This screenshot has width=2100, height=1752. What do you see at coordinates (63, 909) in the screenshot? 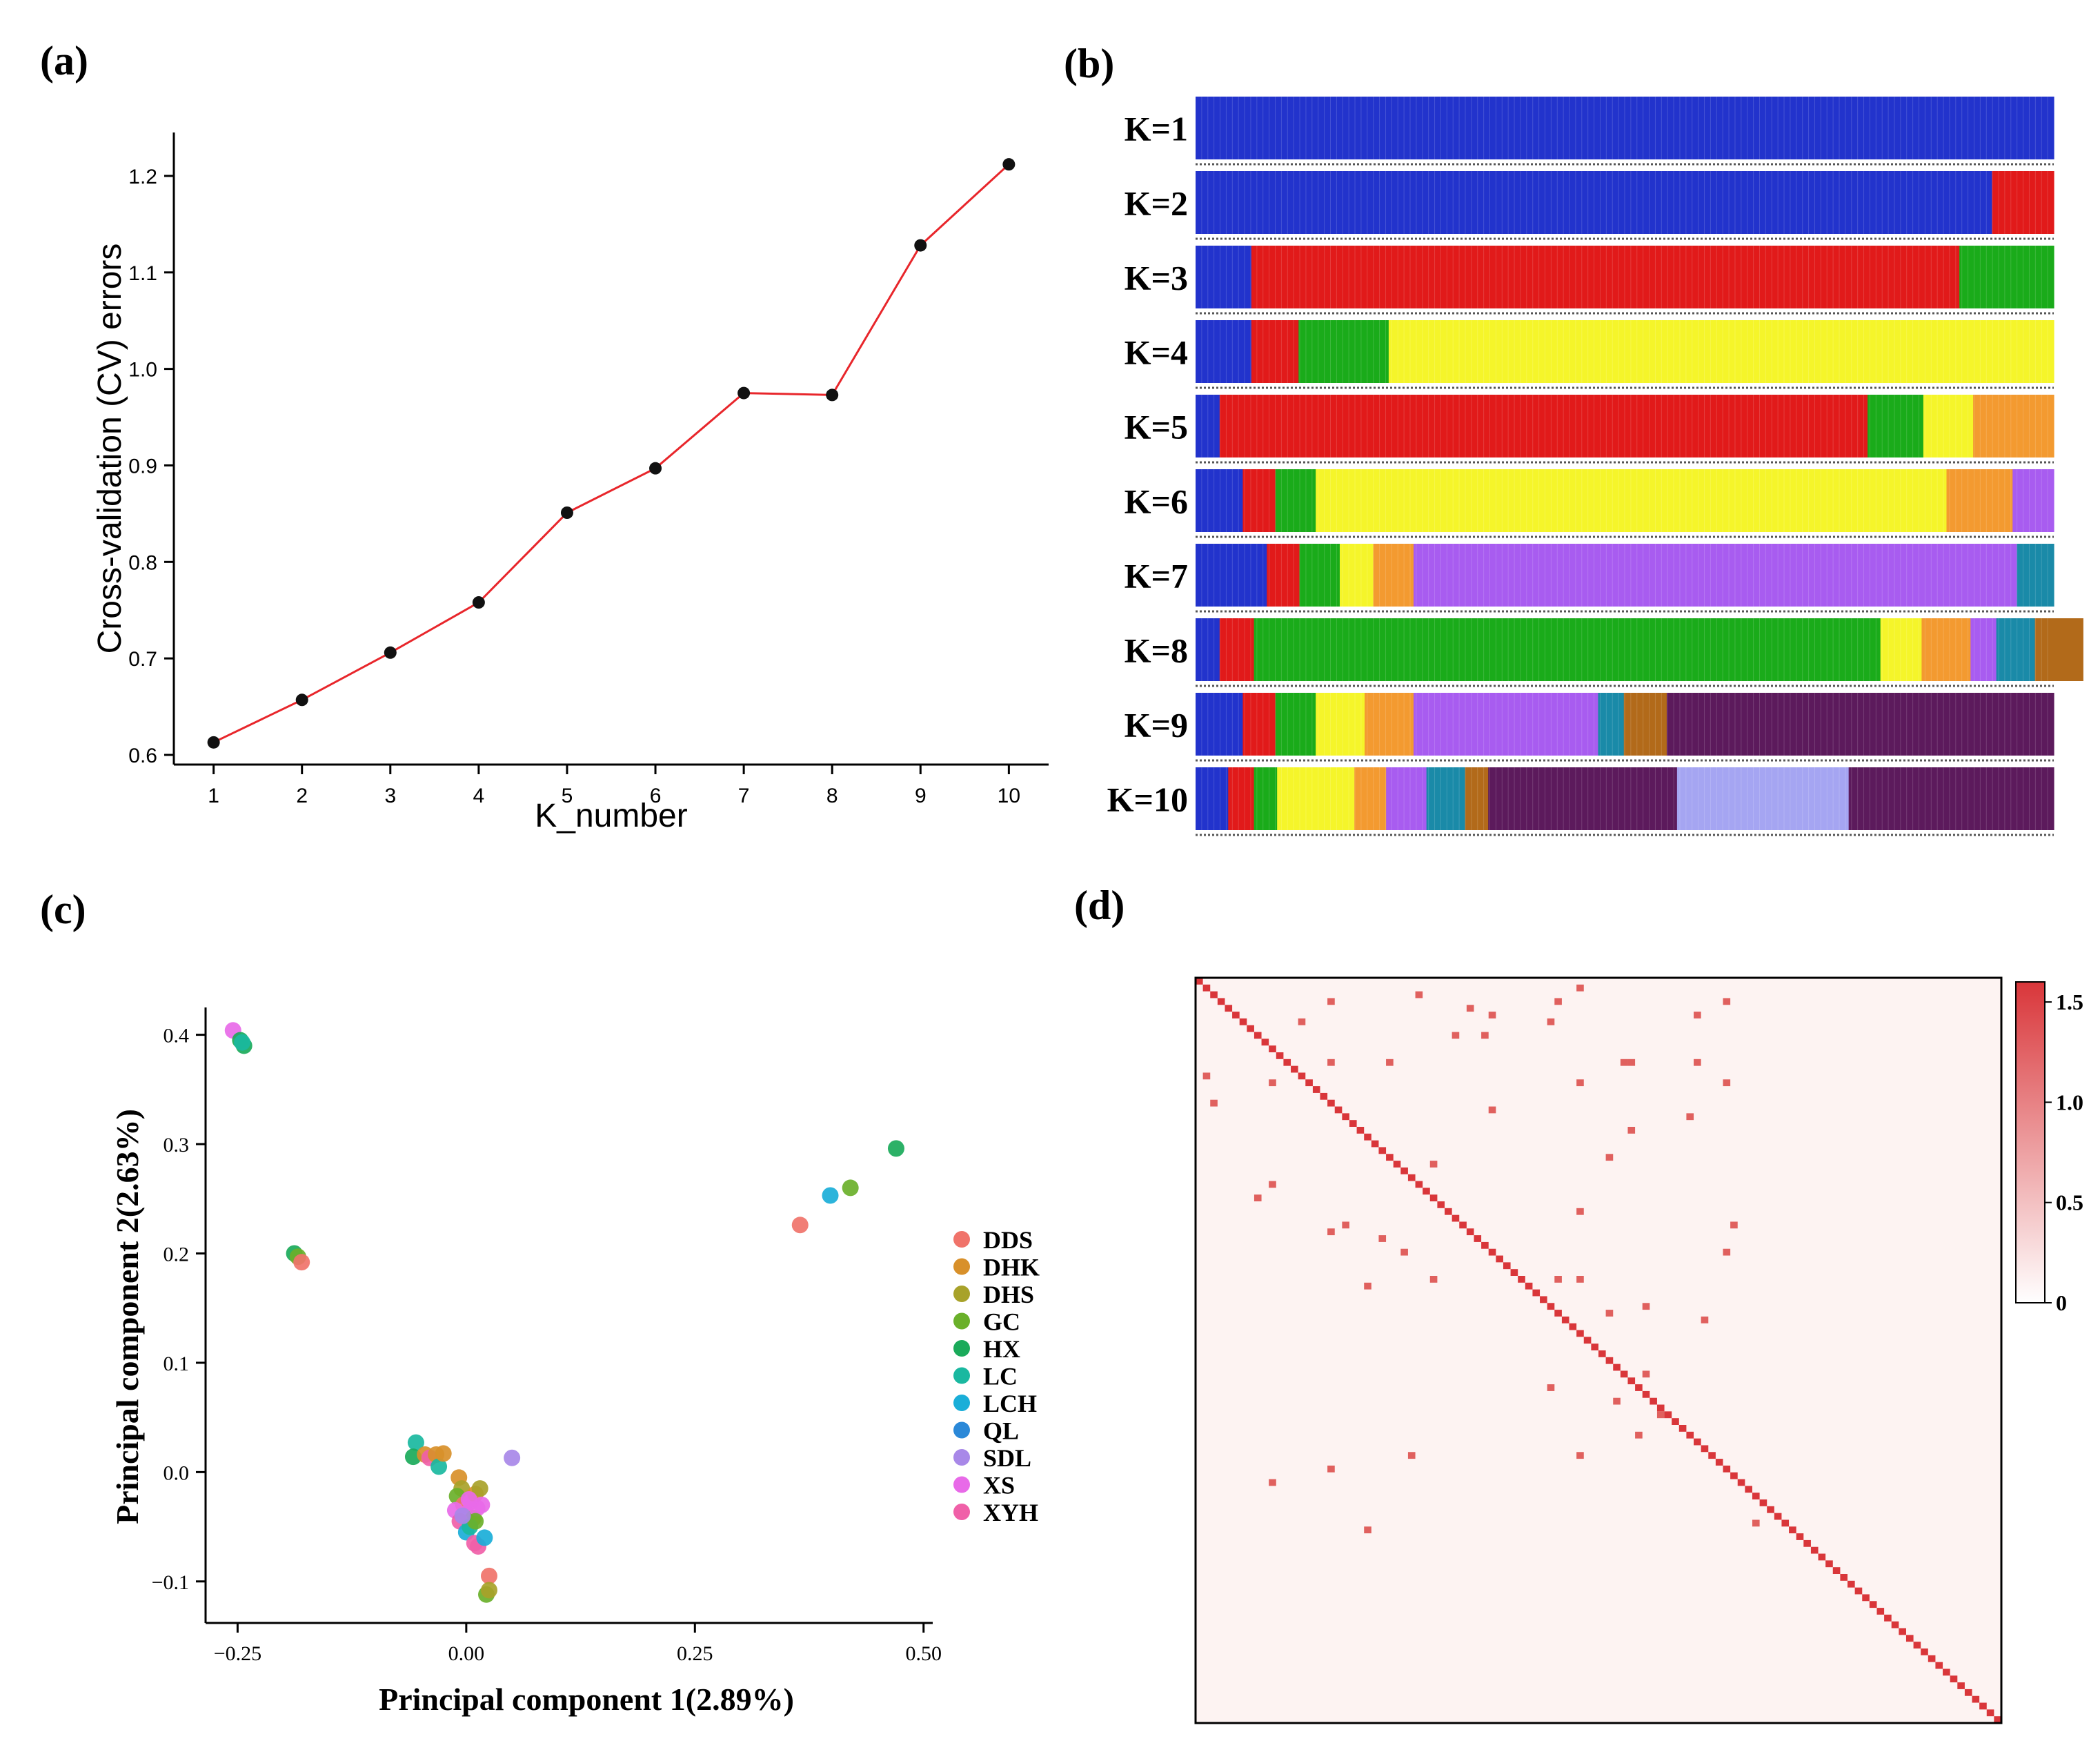
I see `panel-label-c: (c)` at bounding box center [63, 909].